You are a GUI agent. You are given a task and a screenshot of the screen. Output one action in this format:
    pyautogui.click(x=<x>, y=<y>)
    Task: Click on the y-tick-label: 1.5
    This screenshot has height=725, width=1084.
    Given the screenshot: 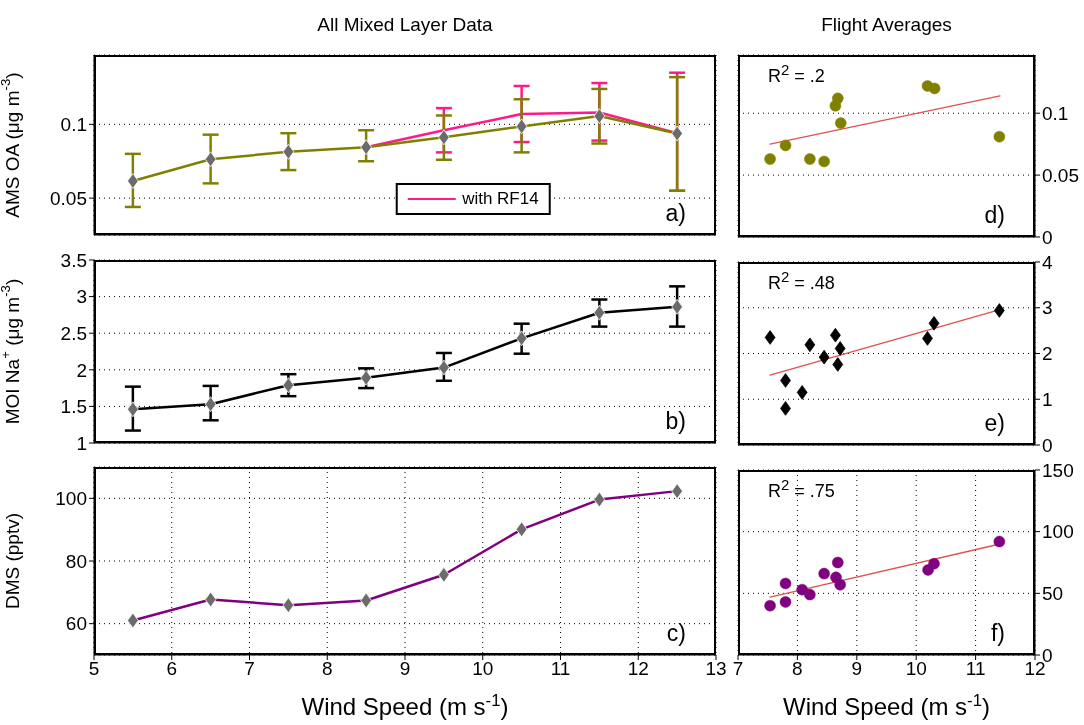 What is the action you would take?
    pyautogui.click(x=73, y=407)
    